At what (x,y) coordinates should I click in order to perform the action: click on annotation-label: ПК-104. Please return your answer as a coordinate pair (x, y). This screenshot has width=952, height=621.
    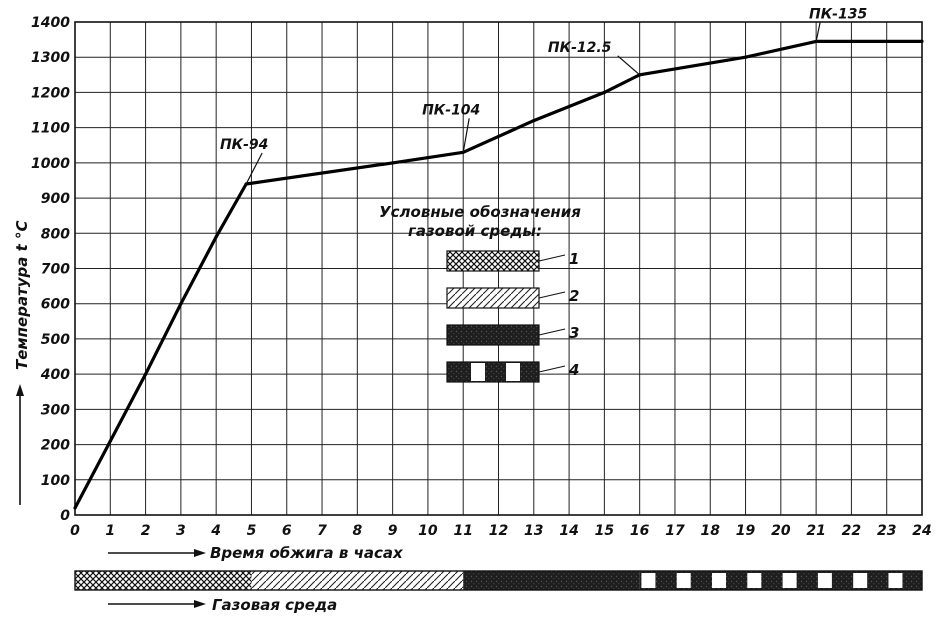
    Looking at the image, I should click on (451, 110).